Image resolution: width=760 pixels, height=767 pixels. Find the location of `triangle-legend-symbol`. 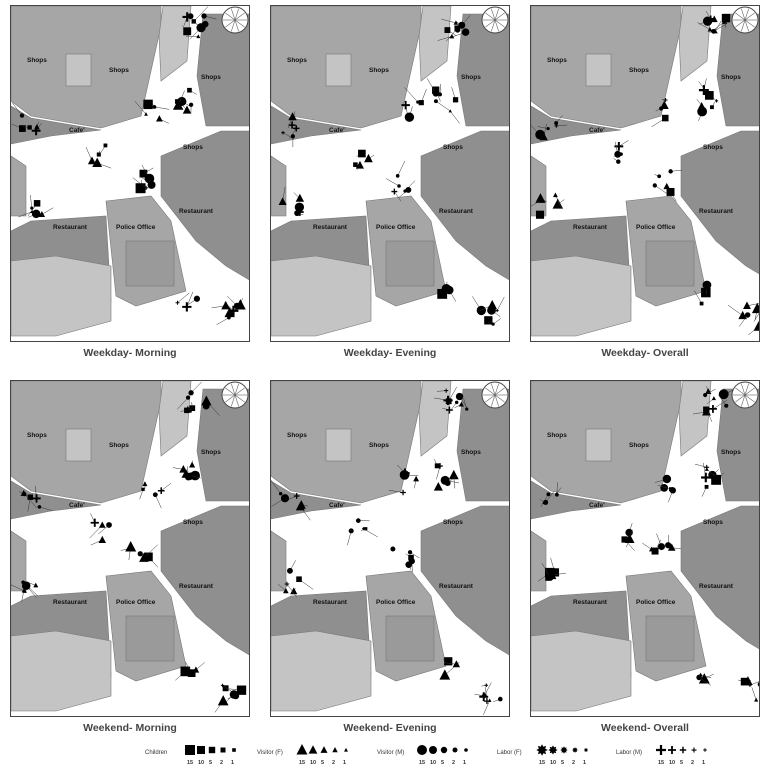

triangle-legend-symbol is located at coordinates (324, 749).